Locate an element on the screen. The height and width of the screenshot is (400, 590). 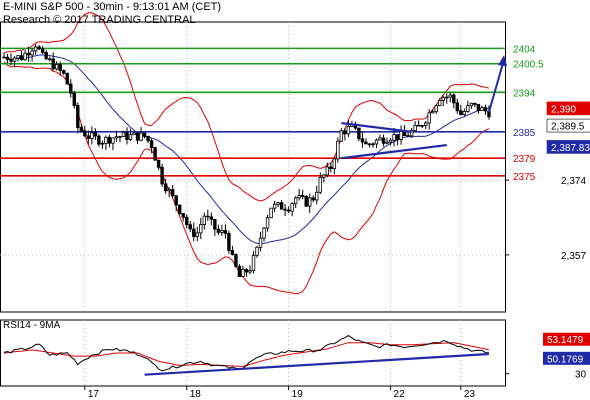
projection-line is located at coordinates (495, 87).